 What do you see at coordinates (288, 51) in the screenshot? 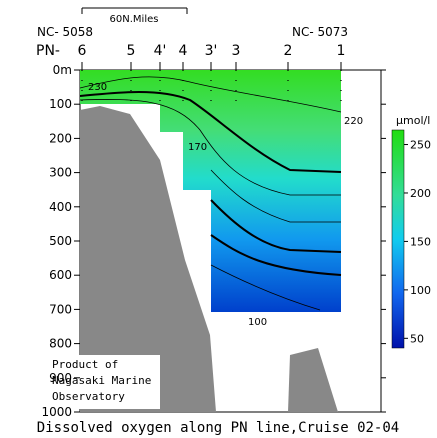
I see `station-label: 2` at bounding box center [288, 51].